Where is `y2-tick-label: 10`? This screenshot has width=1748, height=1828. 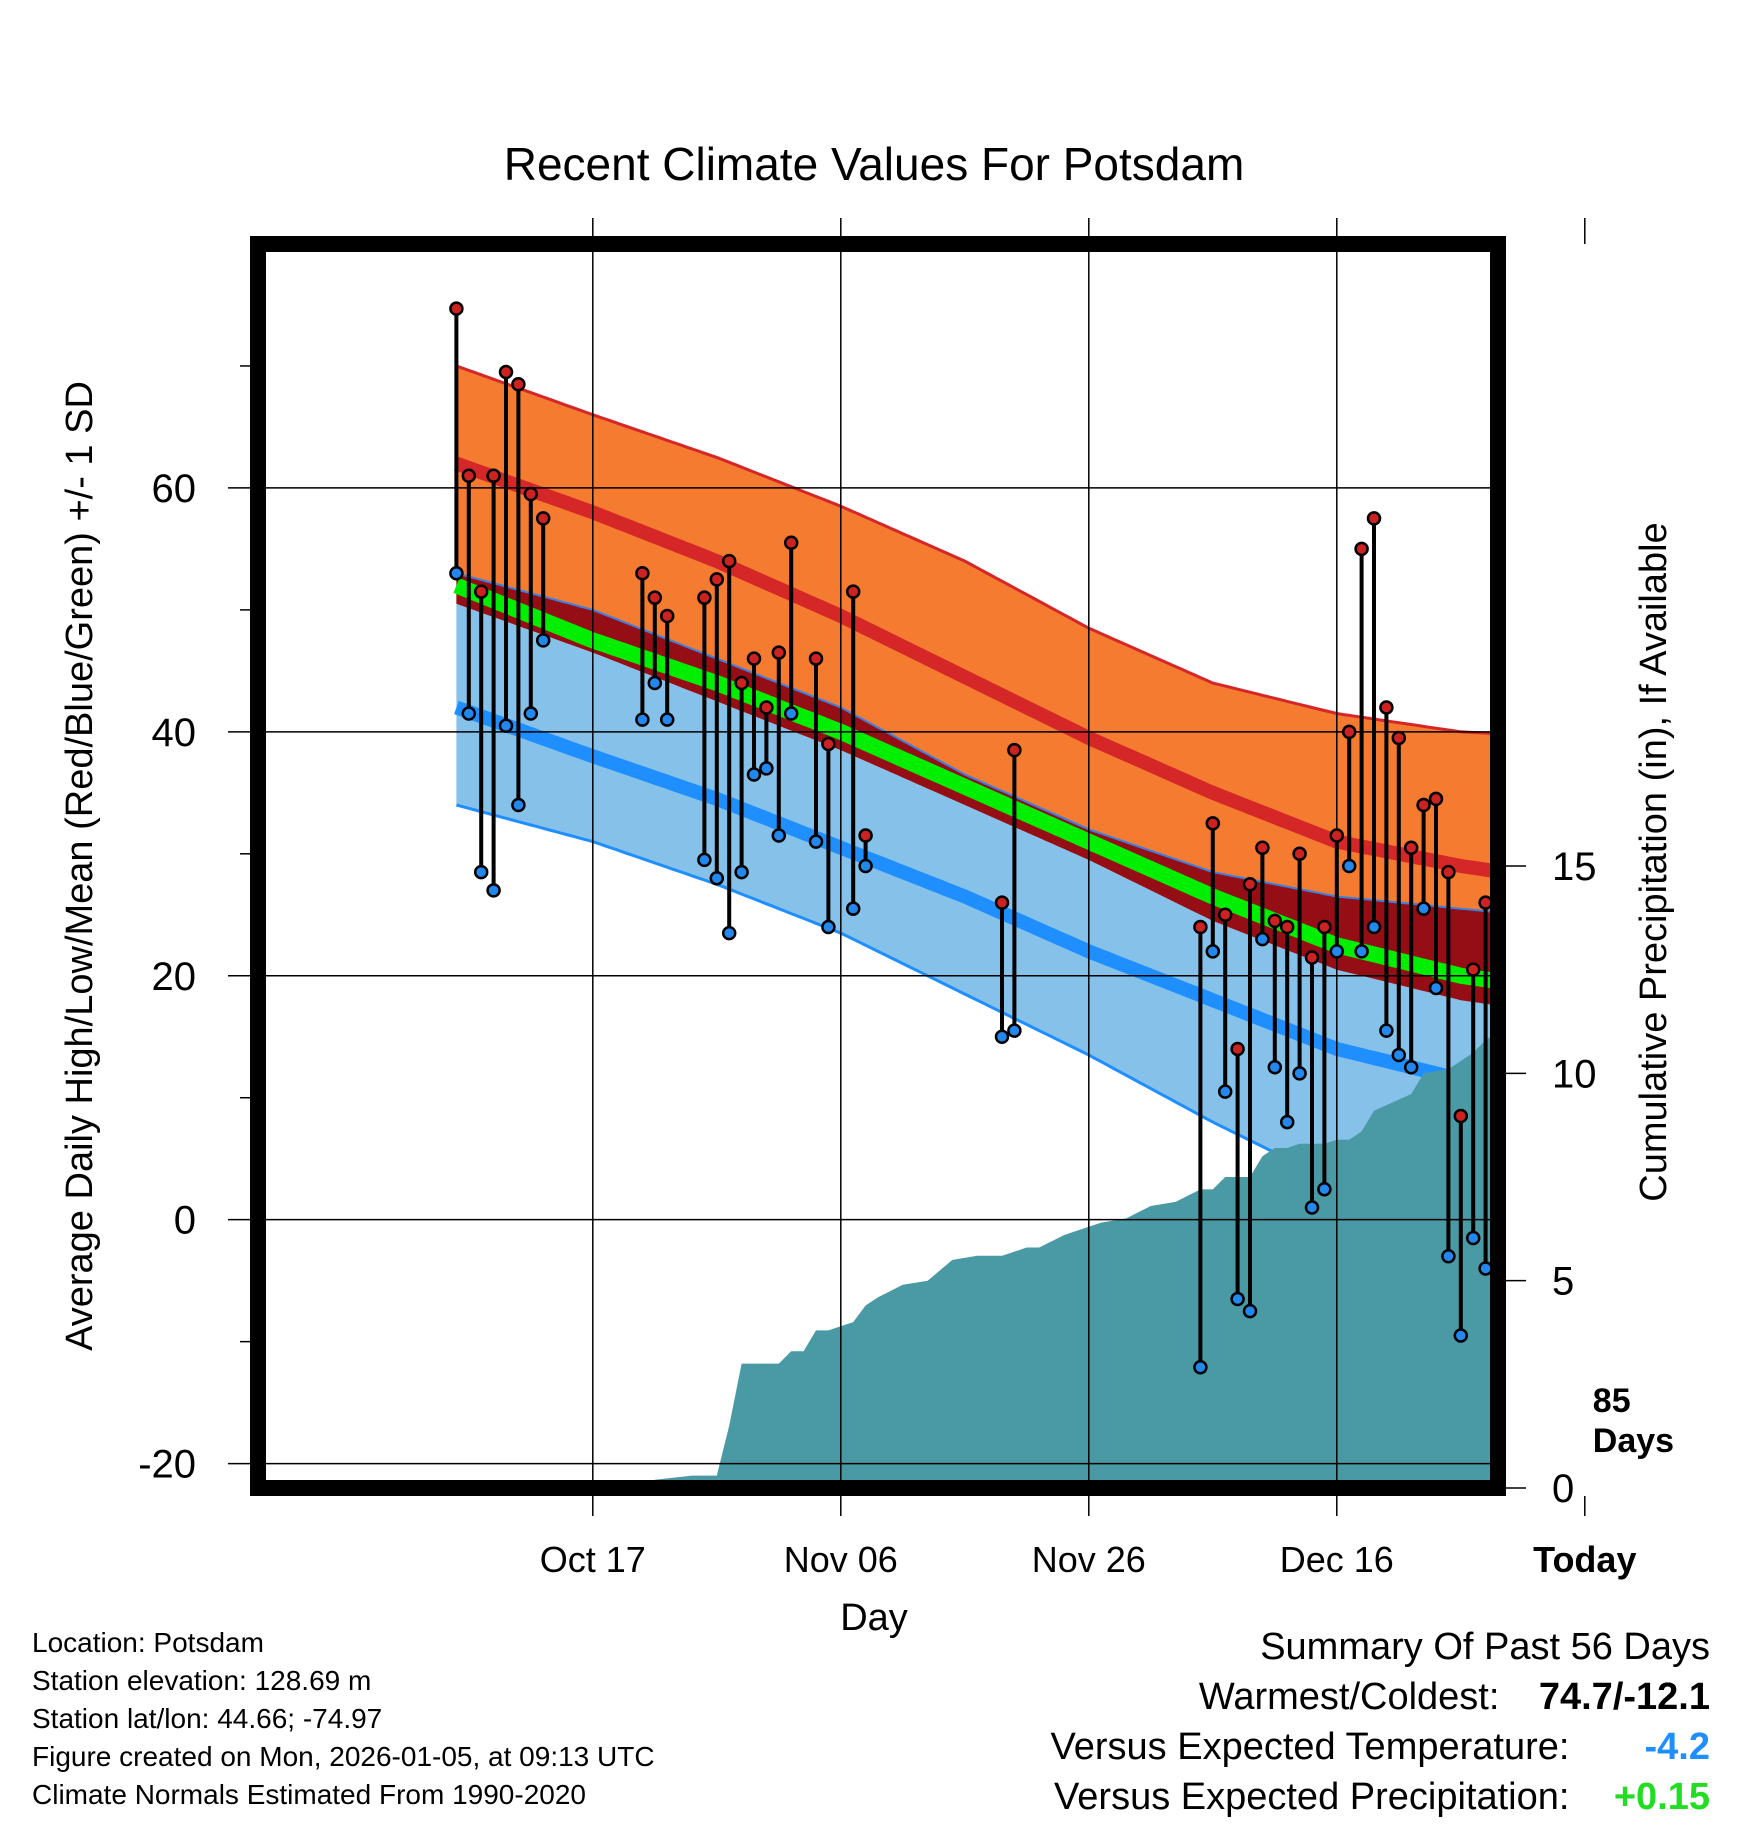
y2-tick-label: 10 is located at coordinates (1574, 1074).